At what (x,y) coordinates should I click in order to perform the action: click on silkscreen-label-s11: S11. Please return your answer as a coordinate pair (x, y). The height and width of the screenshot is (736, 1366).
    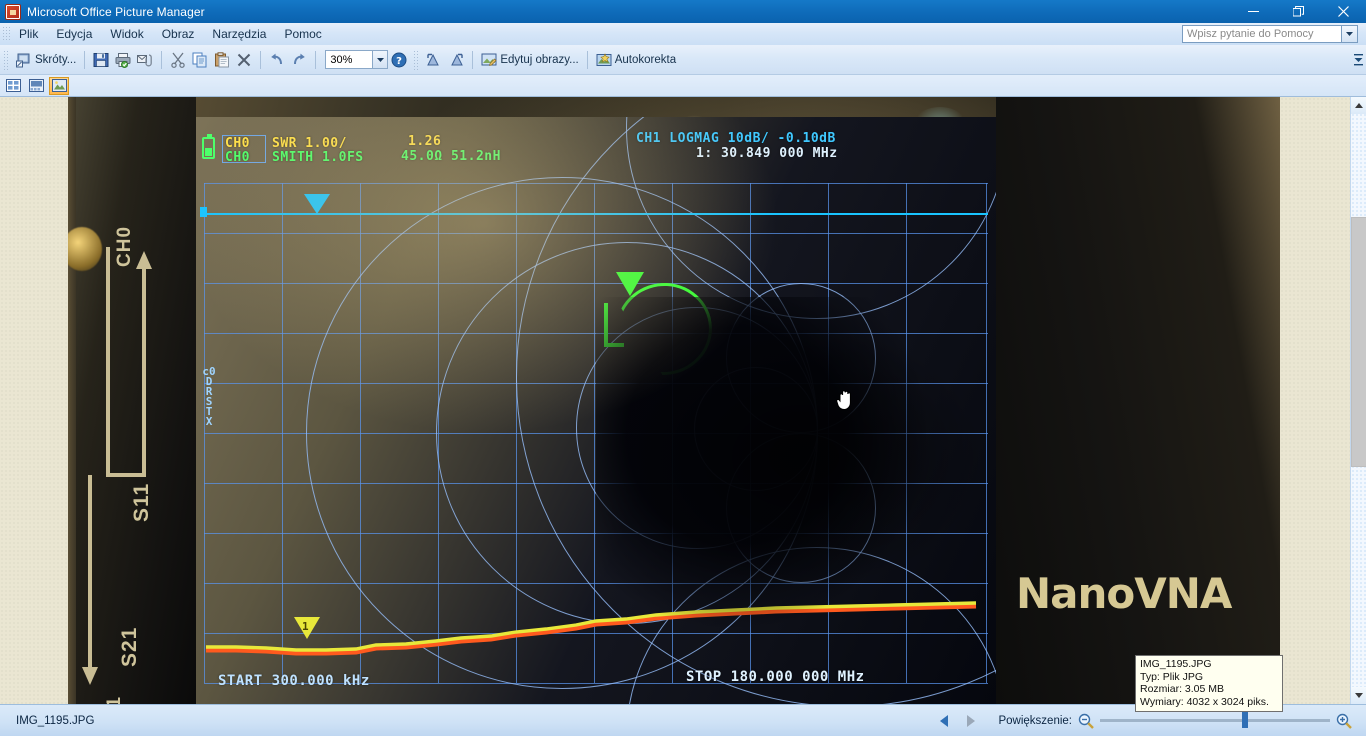
    Looking at the image, I should click on (141, 502).